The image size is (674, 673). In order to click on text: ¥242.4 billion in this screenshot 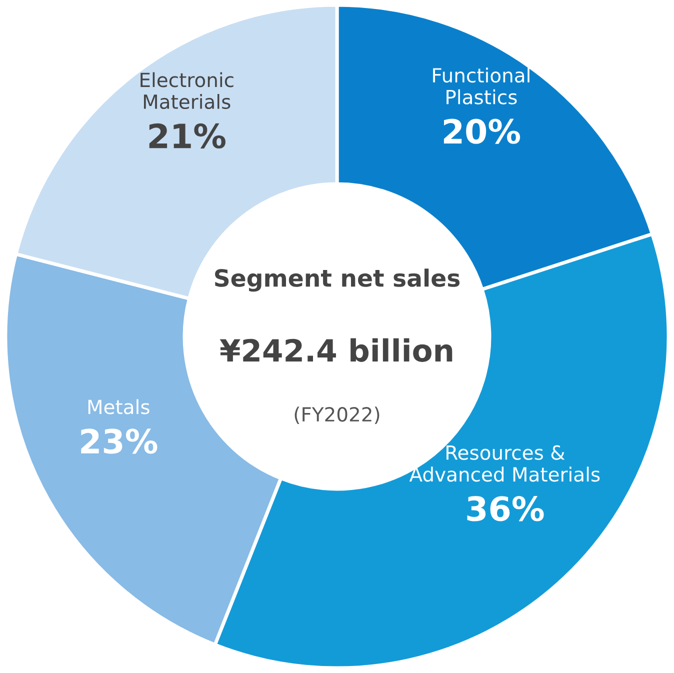, I will do `click(336, 350)`.